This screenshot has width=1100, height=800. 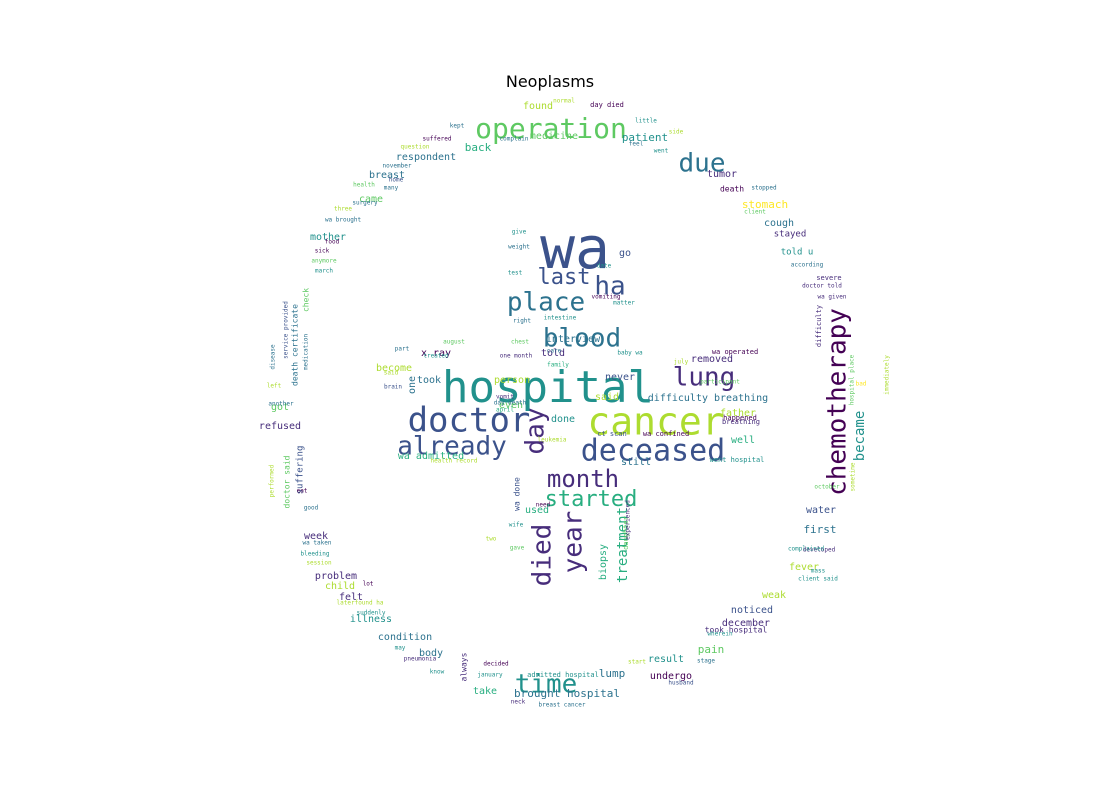 What do you see at coordinates (516, 525) in the screenshot?
I see `word-wife: wife` at bounding box center [516, 525].